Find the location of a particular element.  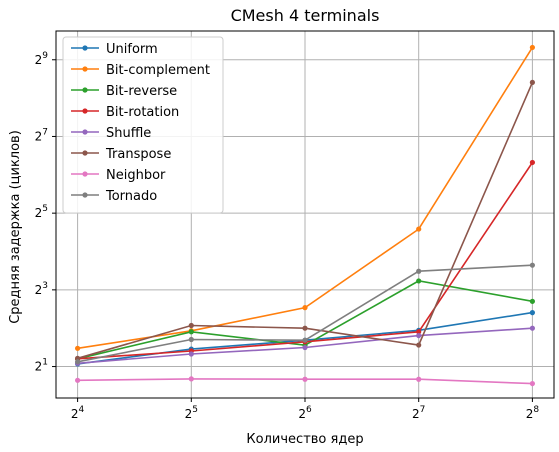

legend-label-tornado: Tornado is located at coordinates (131, 196).